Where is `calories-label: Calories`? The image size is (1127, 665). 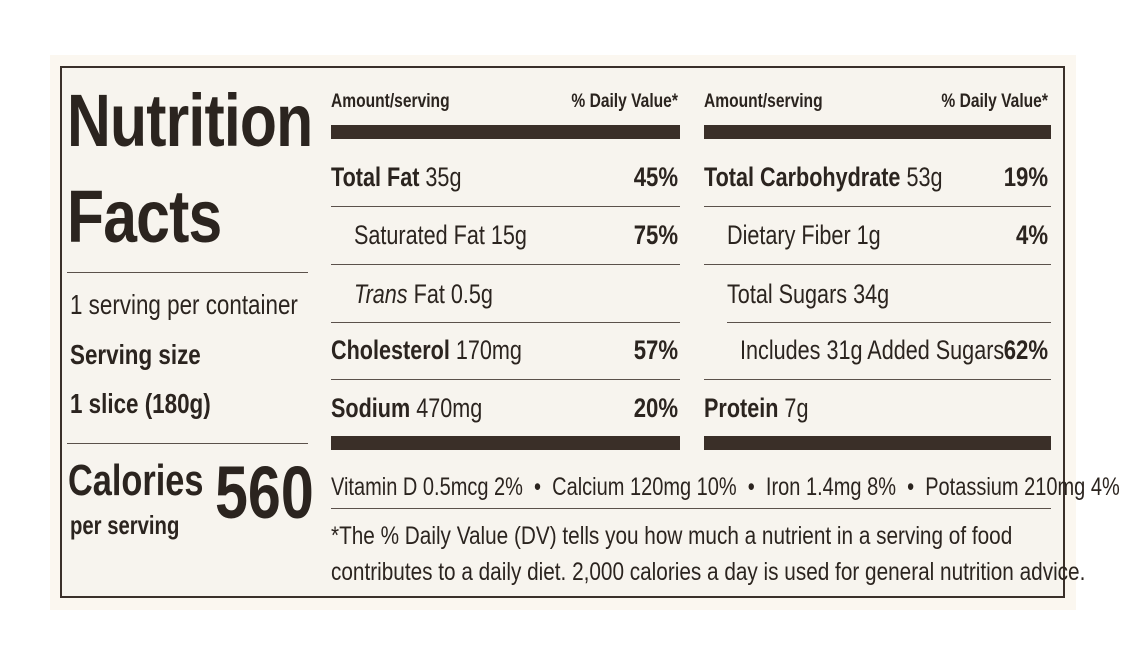 calories-label: Calories is located at coordinates (136, 480).